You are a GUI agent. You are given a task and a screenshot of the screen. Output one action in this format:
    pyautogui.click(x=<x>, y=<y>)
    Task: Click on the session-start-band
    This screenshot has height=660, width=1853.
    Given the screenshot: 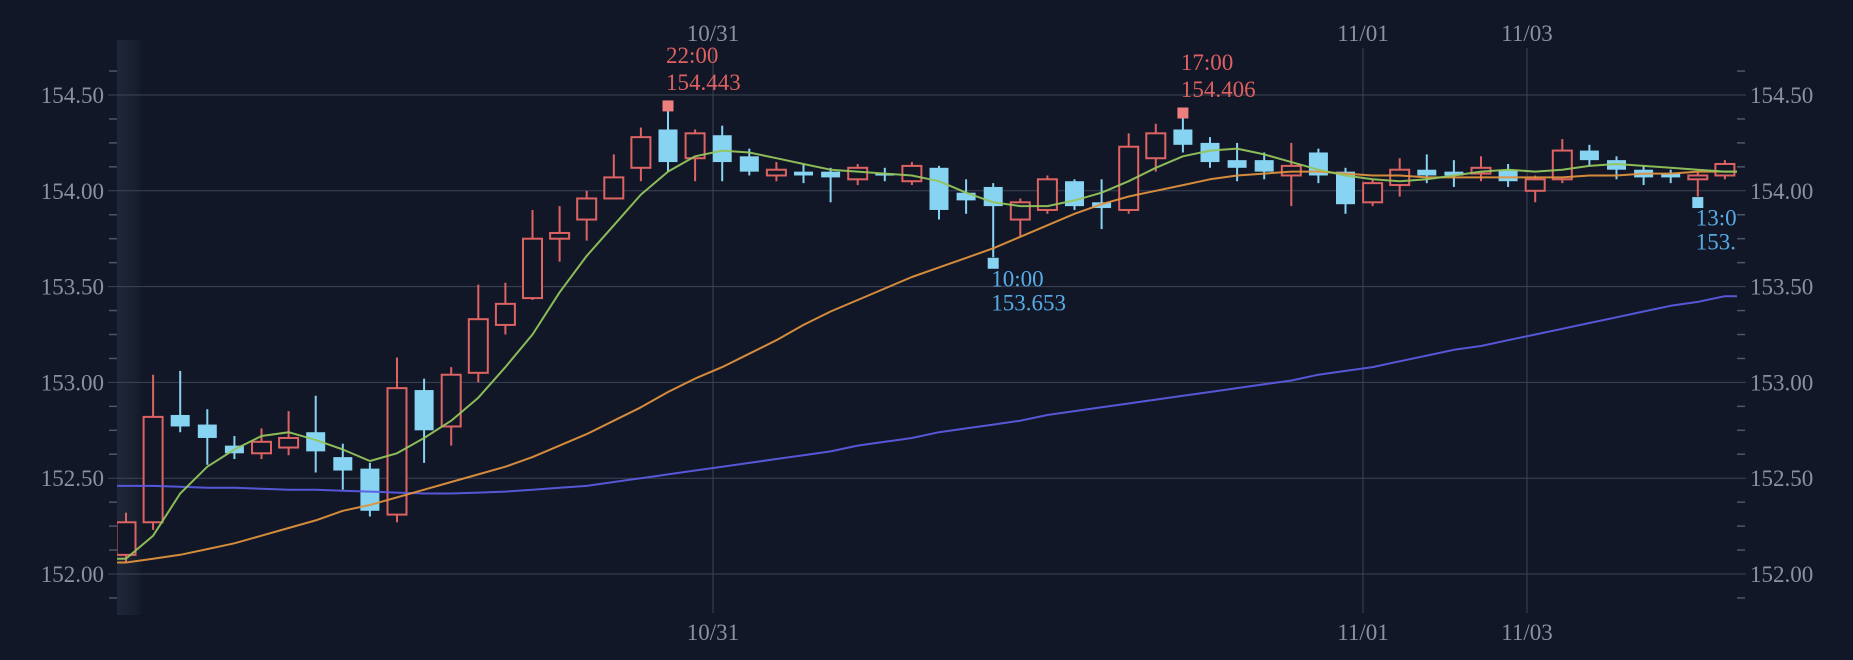 What is the action you would take?
    pyautogui.click(x=130, y=327)
    